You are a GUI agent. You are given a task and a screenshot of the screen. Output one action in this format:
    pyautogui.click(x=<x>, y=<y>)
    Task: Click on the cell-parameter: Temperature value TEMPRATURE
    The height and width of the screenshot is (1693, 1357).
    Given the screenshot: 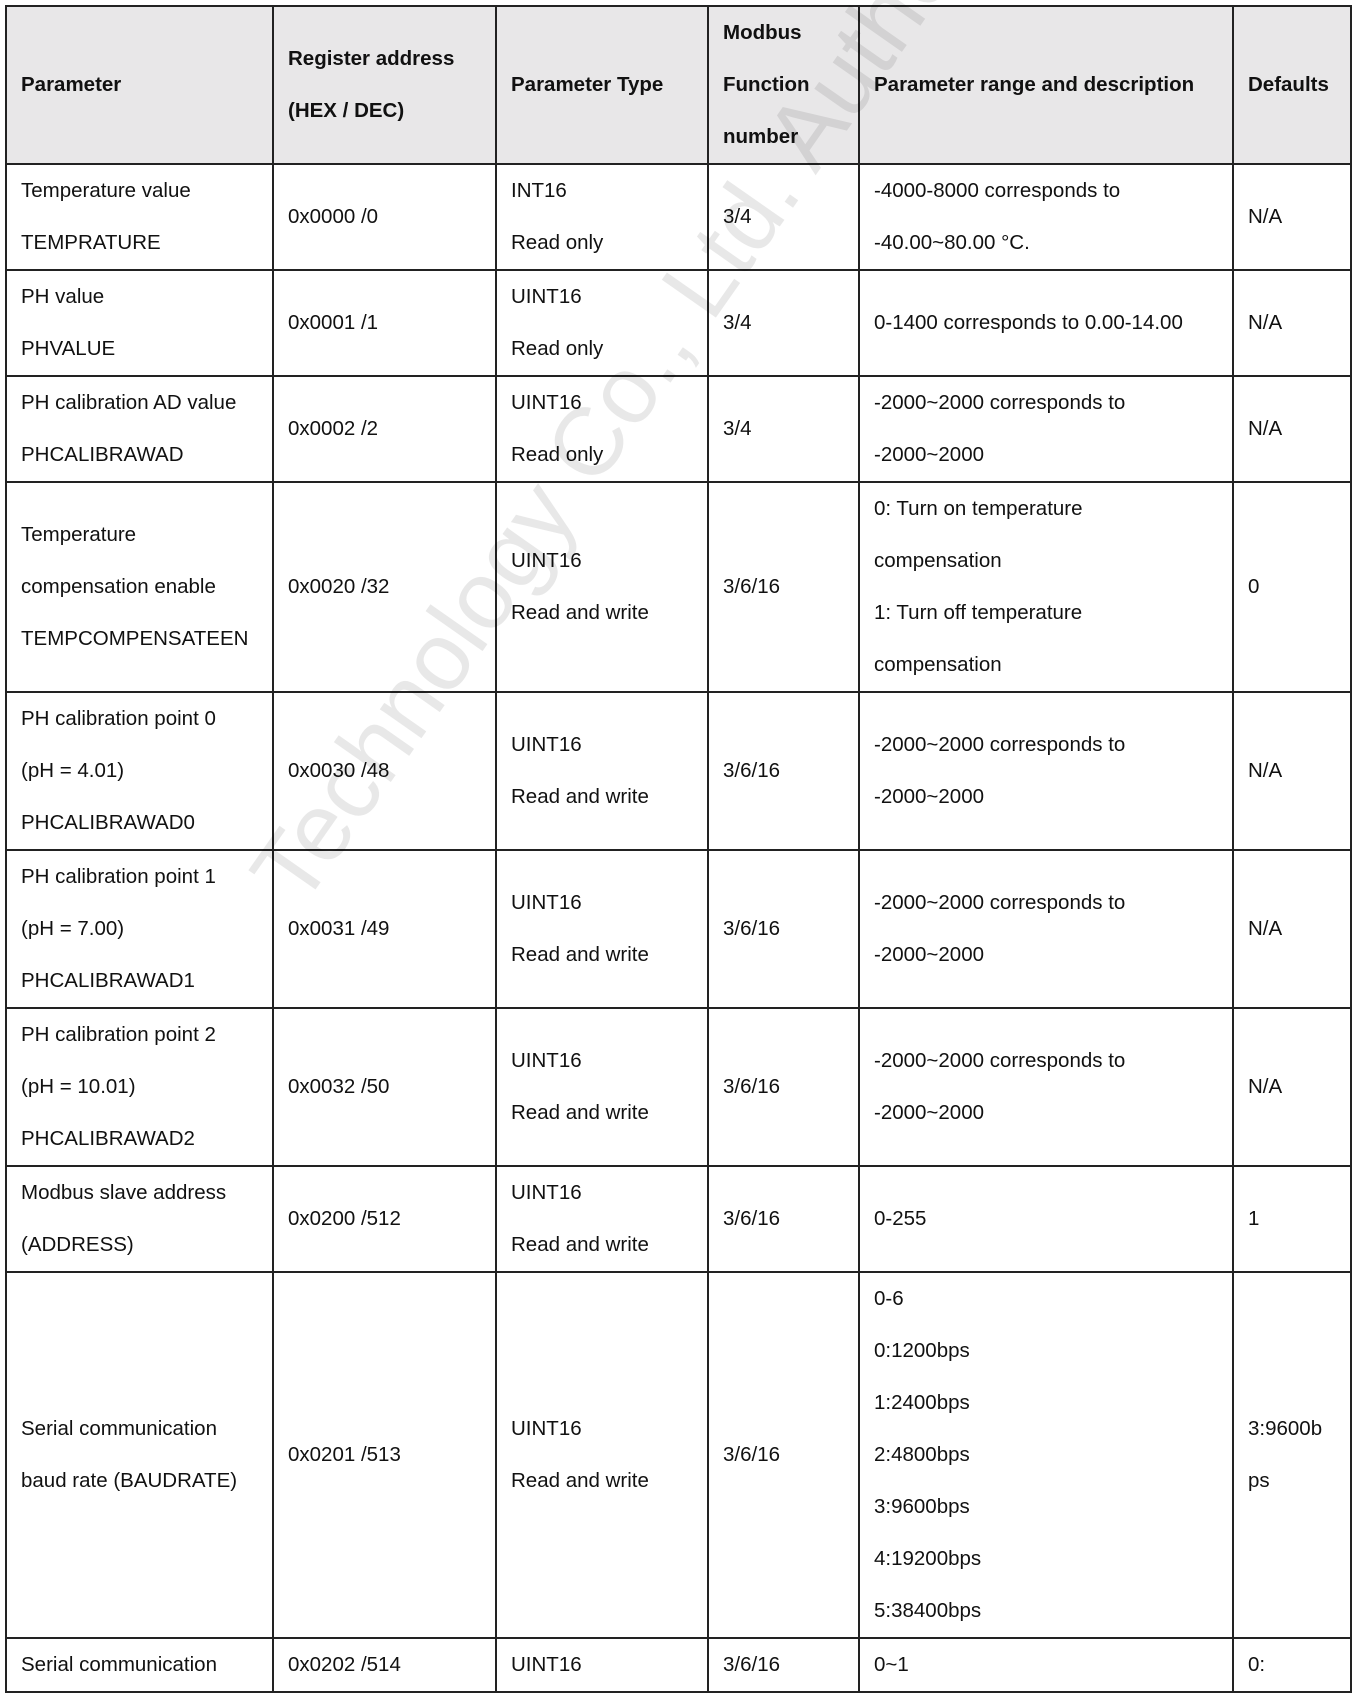 What is the action you would take?
    pyautogui.click(x=139, y=217)
    